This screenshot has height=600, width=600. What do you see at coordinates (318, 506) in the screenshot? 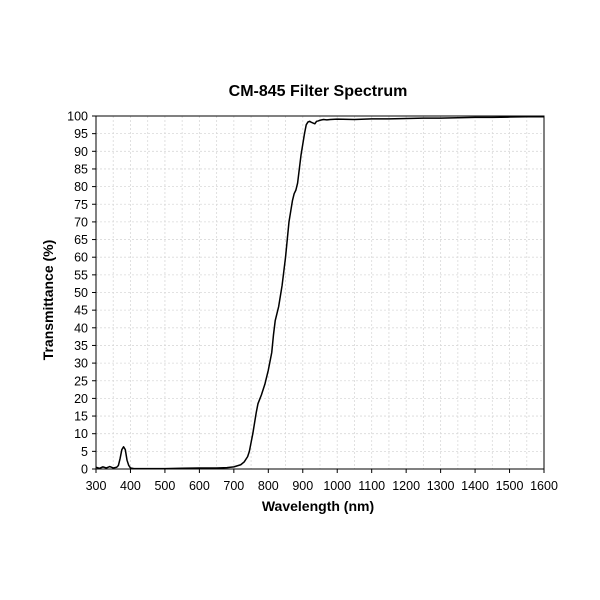
I see `x-axis-label: Wavelength (nm)` at bounding box center [318, 506].